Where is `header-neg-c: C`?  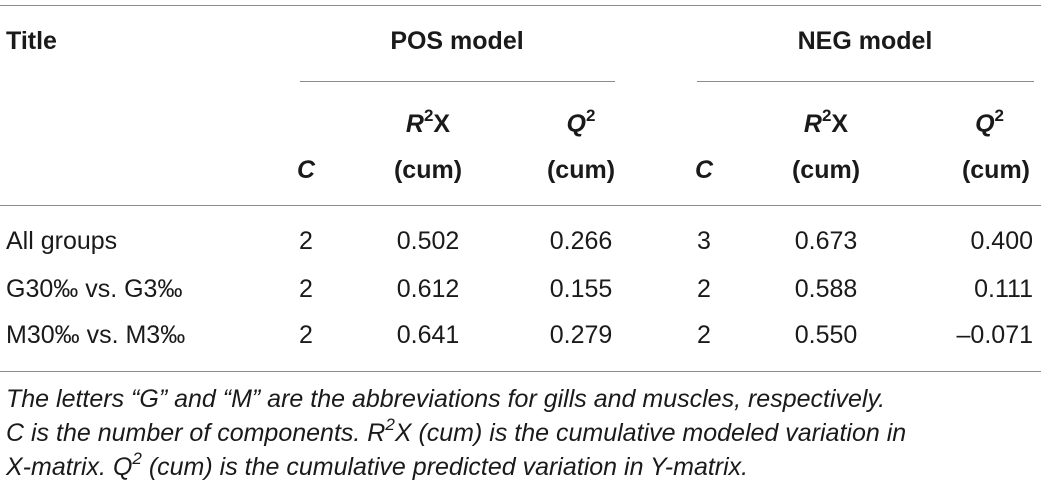 header-neg-c: C is located at coordinates (704, 170).